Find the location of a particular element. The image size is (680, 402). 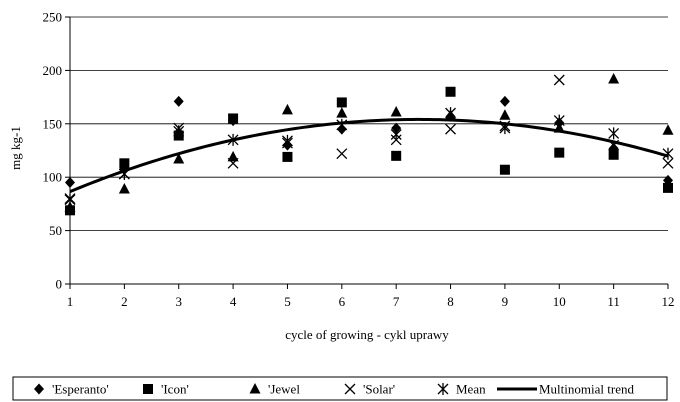

y-axis-title: mg kg-1 is located at coordinates (15, 148).